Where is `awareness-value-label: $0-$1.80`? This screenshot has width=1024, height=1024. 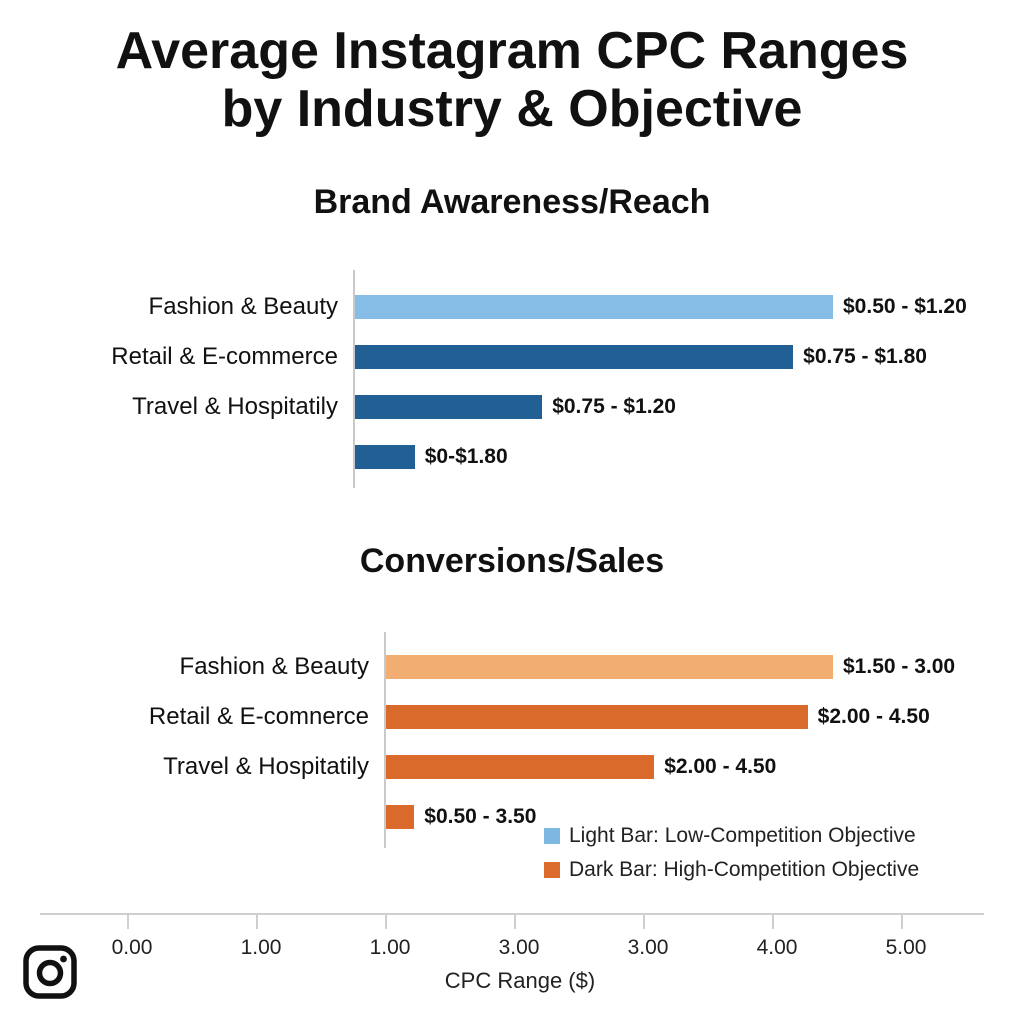 awareness-value-label: $0-$1.80 is located at coordinates (466, 456).